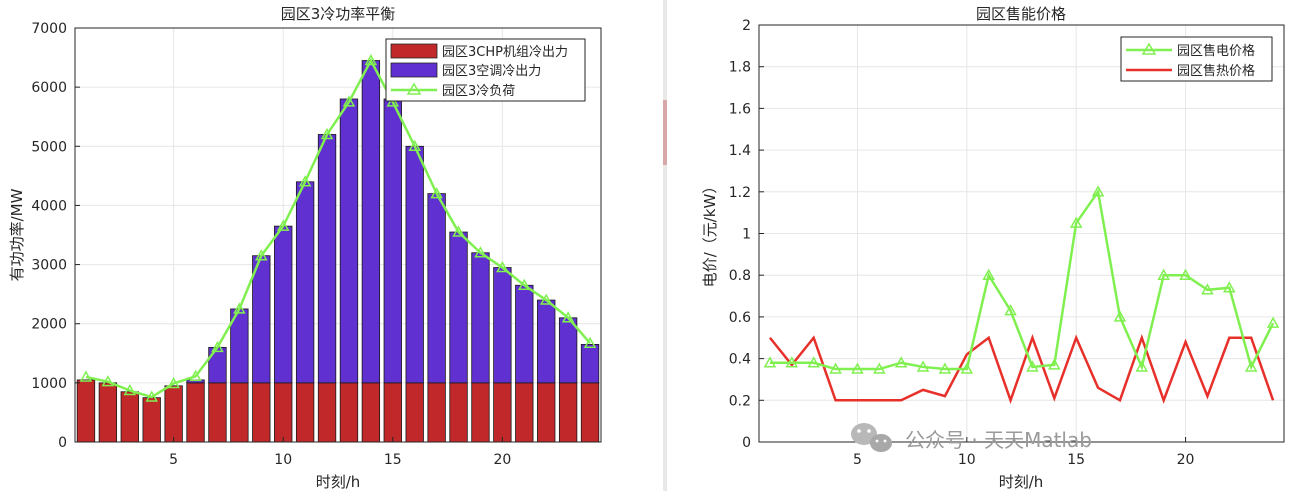  What do you see at coordinates (665, 132) in the screenshot?
I see `panel-divider-mark` at bounding box center [665, 132].